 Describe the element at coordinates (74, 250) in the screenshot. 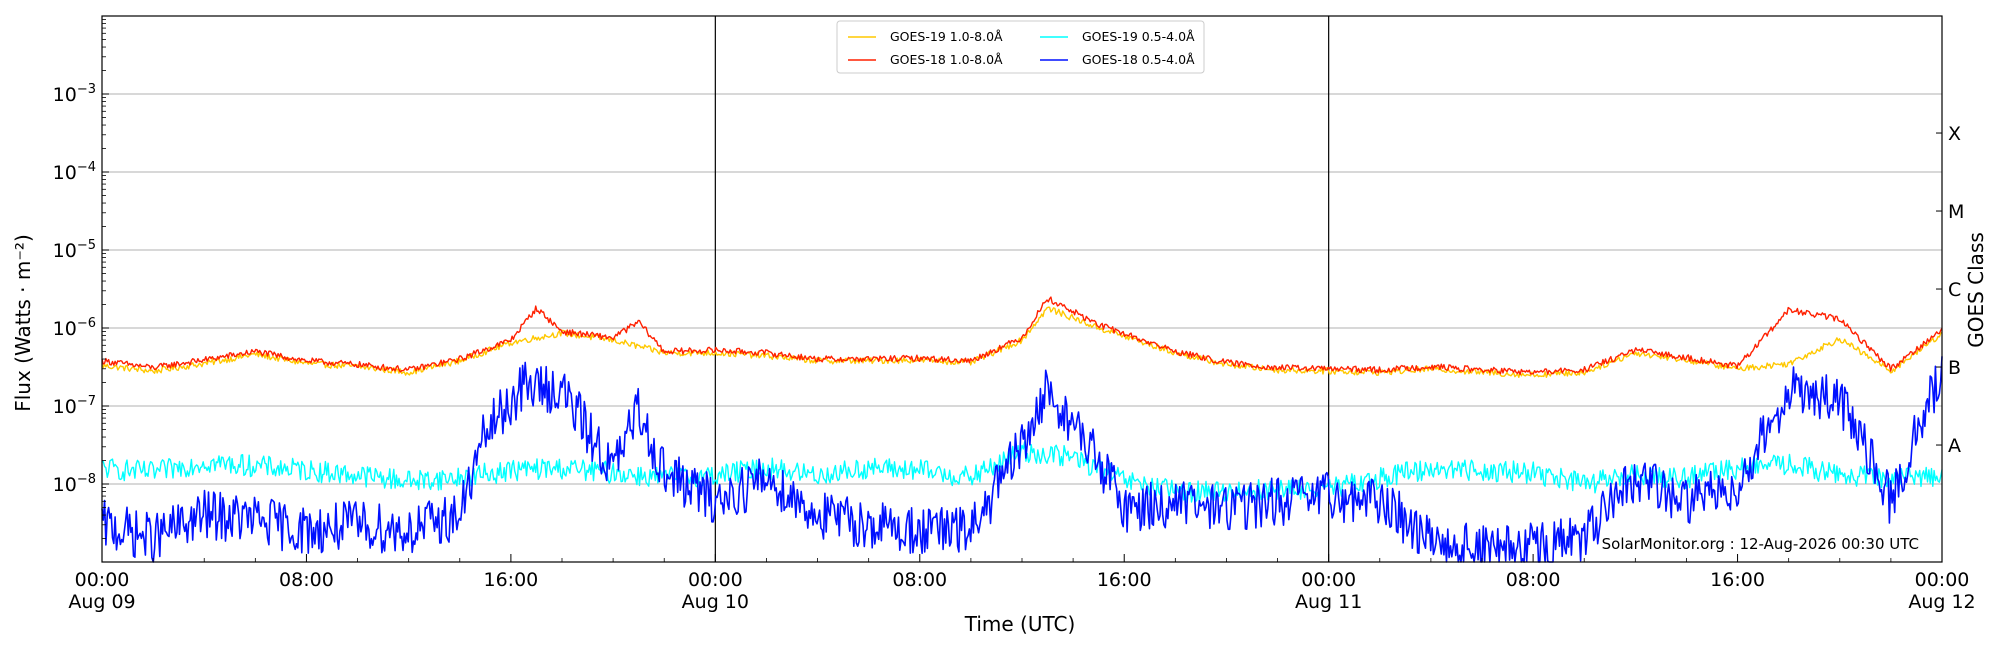

I see `y-tick-label: 10⁻⁵` at that location.